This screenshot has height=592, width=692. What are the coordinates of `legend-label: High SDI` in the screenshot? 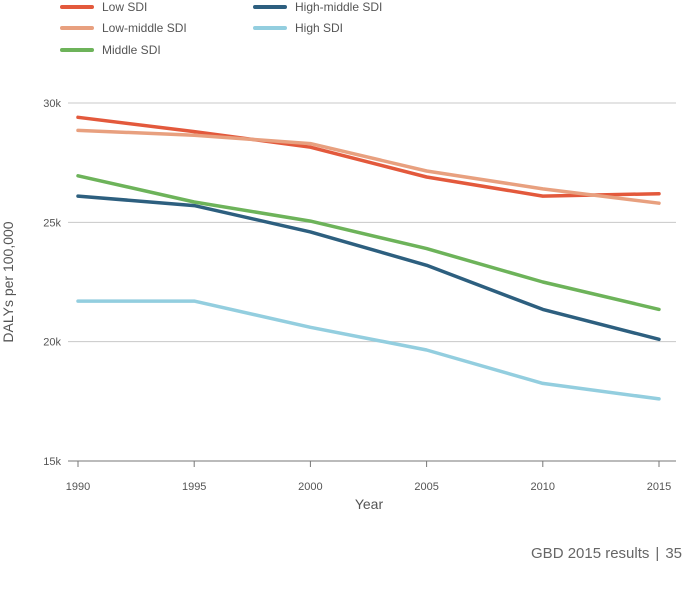 It's located at (319, 28).